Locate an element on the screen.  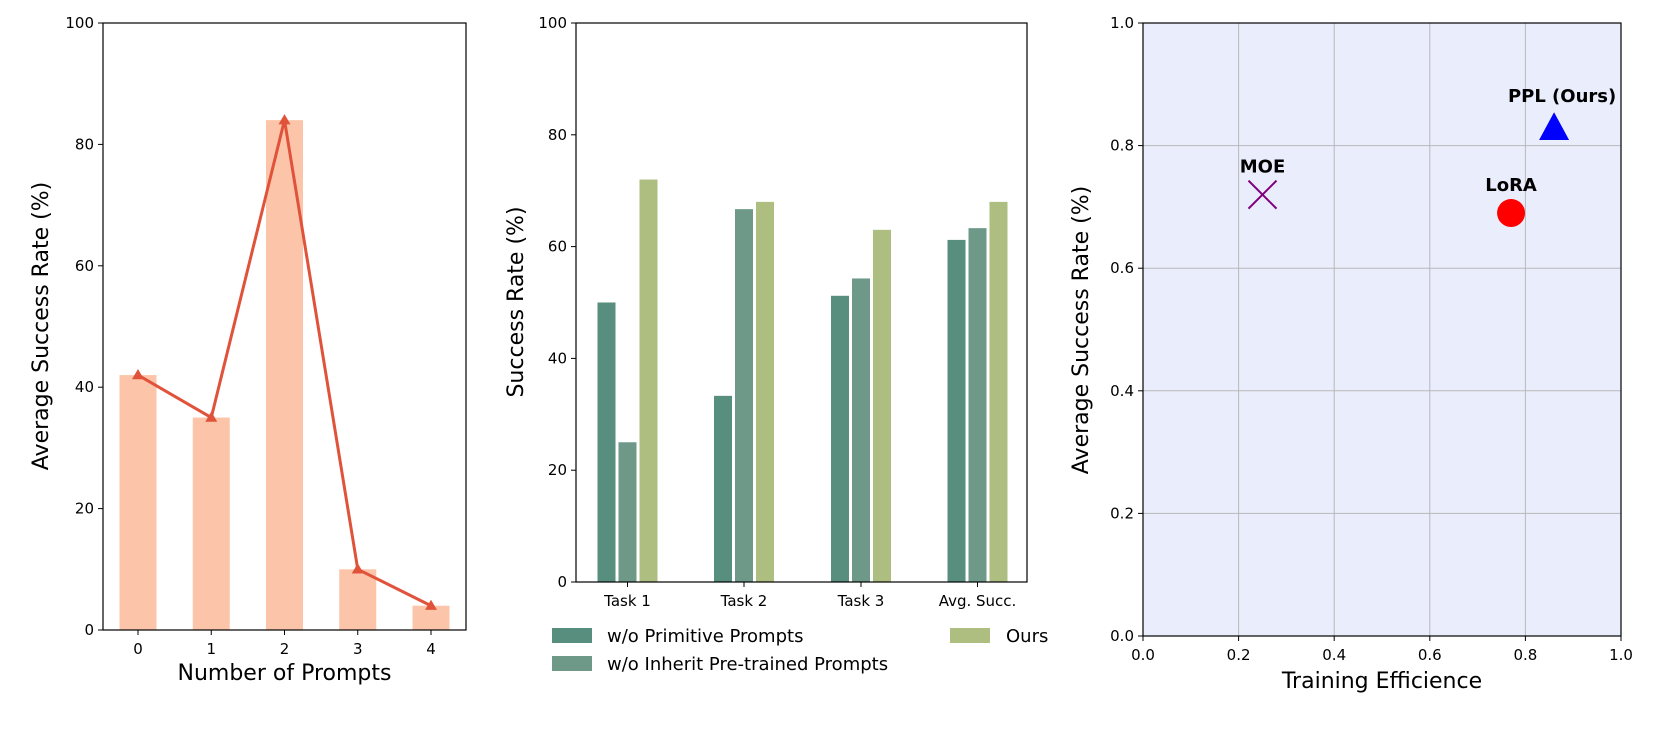
legend-label-primitive: w/o Primitive Prompts is located at coordinates (705, 636).